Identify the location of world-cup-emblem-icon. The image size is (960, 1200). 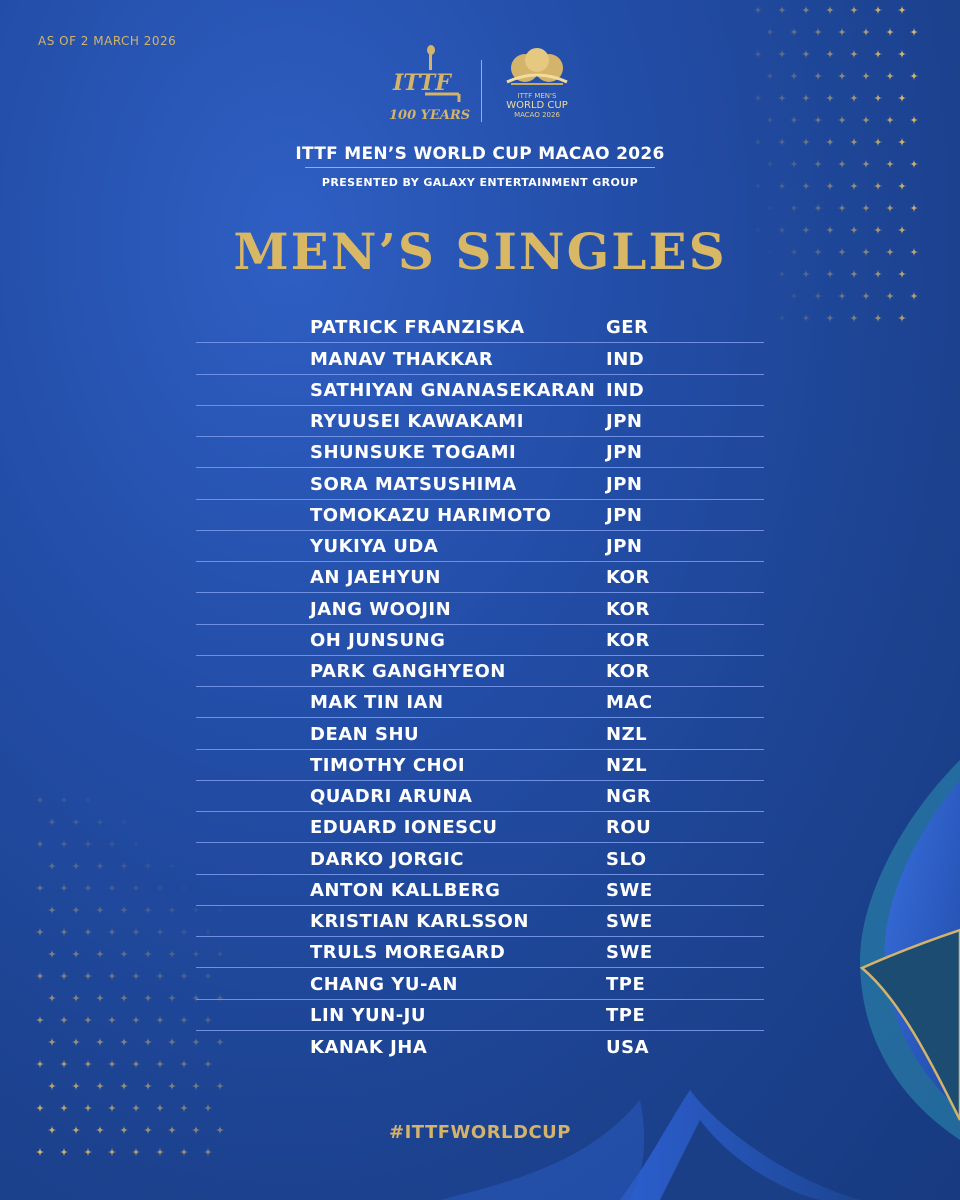
(537, 66).